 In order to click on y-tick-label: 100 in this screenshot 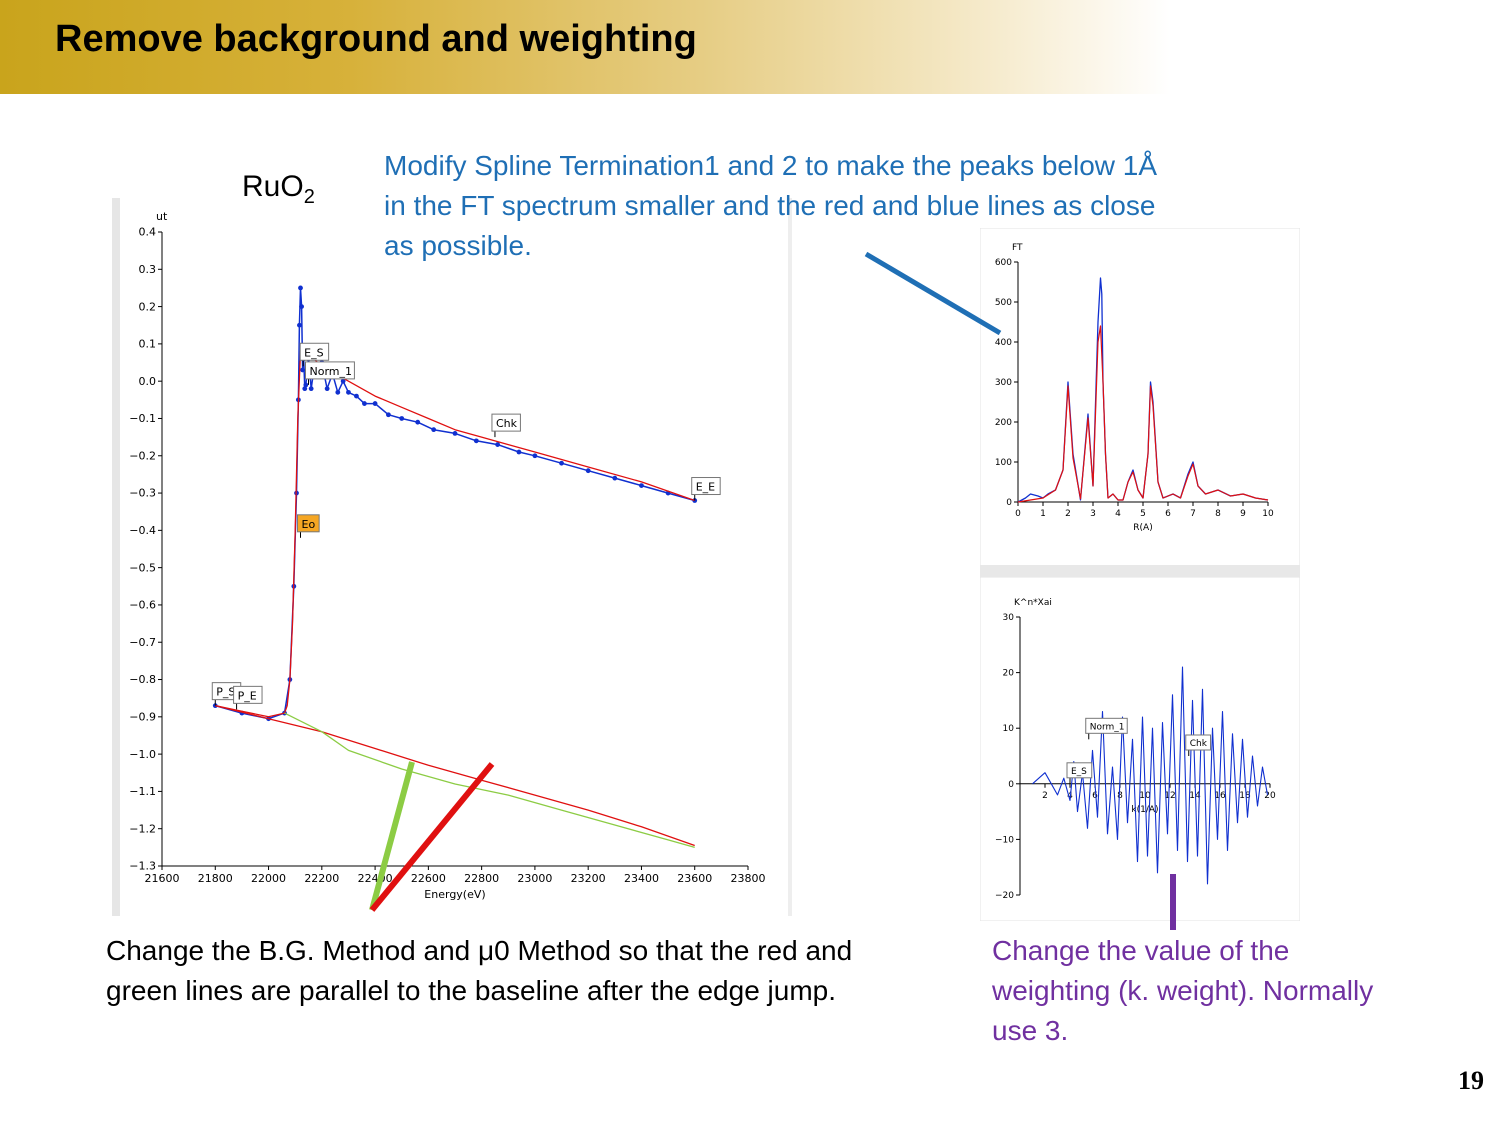, I will do `click(1003, 463)`.